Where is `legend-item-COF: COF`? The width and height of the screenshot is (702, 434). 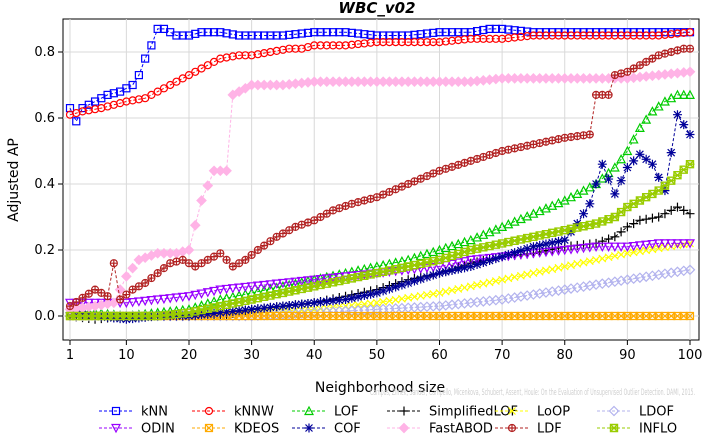 legend-item-COF: COF is located at coordinates (326, 428).